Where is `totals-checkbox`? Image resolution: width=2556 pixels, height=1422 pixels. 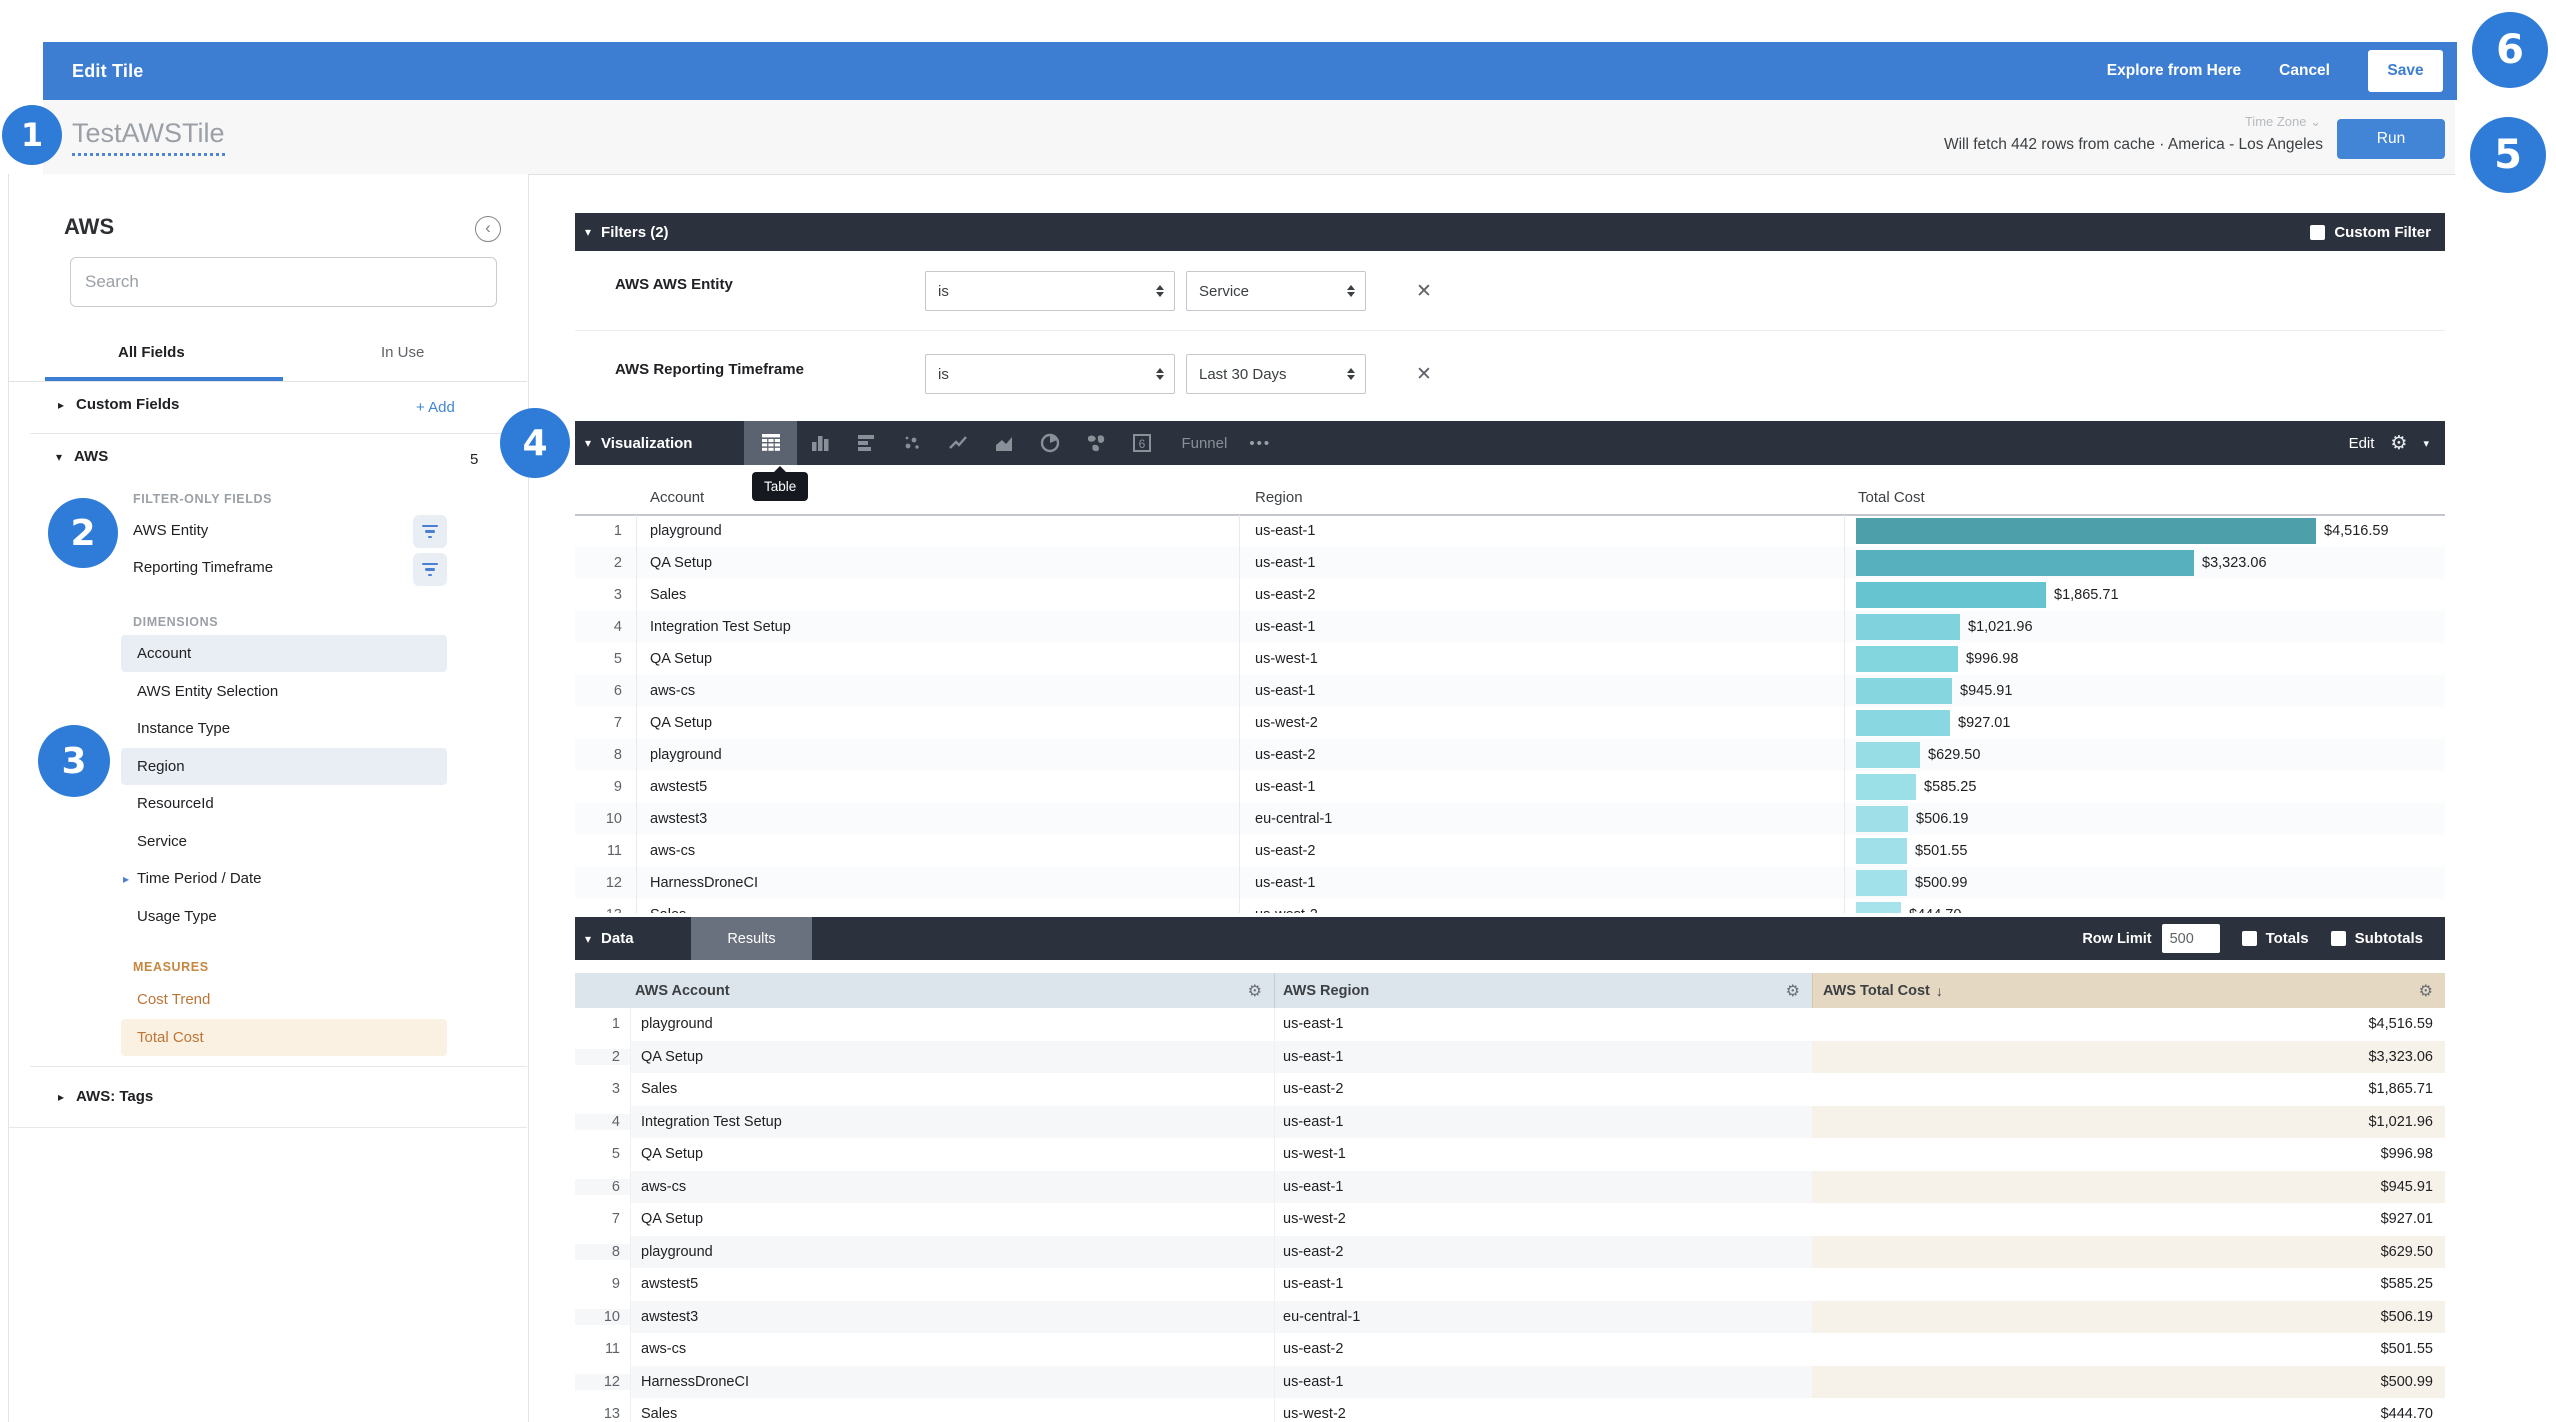
totals-checkbox is located at coordinates (2249, 938).